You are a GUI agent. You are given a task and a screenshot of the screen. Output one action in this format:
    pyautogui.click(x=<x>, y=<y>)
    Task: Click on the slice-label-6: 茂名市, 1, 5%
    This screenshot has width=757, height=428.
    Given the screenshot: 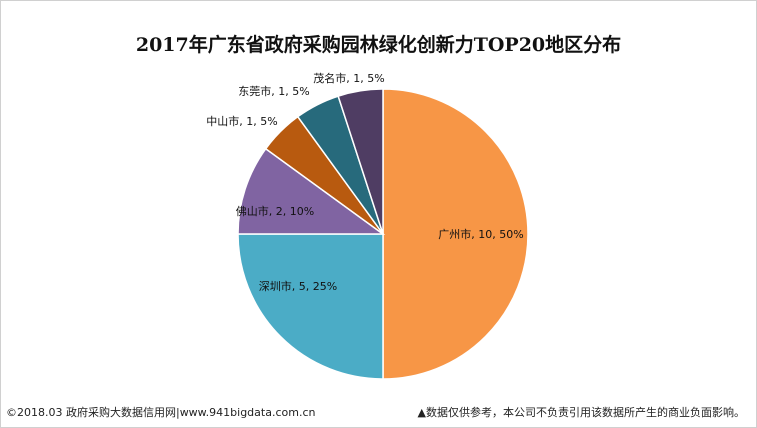 What is the action you would take?
    pyautogui.click(x=348, y=78)
    